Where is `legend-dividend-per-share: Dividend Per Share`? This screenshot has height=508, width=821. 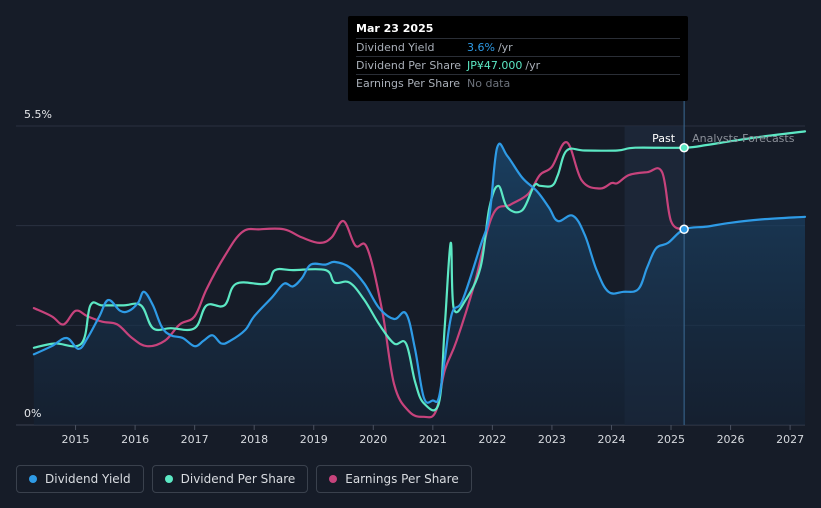 legend-dividend-per-share: Dividend Per Share is located at coordinates (230, 479).